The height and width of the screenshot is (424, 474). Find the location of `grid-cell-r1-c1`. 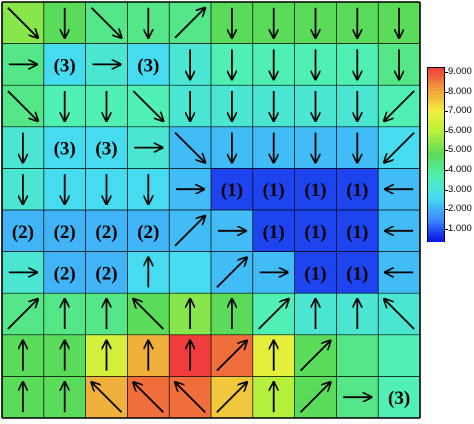

grid-cell-r1-c1 is located at coordinates (64, 64).